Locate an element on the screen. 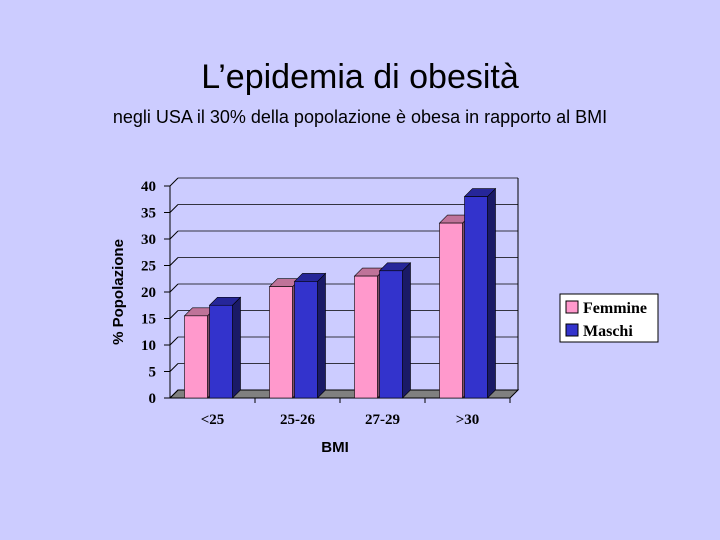 The width and height of the screenshot is (720, 540). x-tick-labels: <25 25-26 27-29 >30 is located at coordinates (356, 413).